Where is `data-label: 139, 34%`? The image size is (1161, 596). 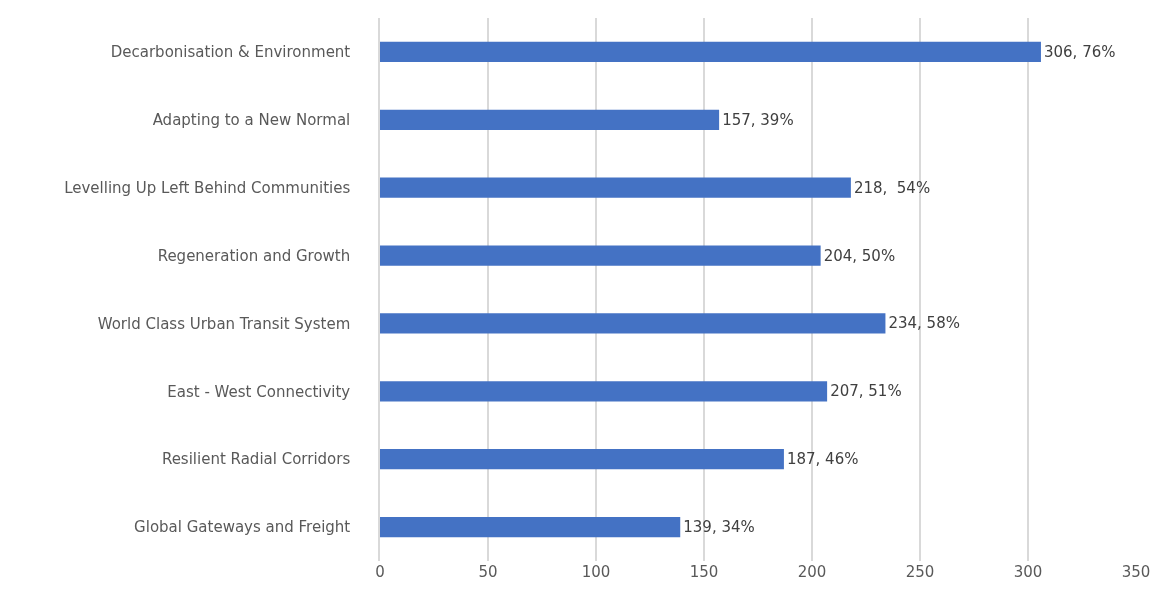
data-label: 139, 34% is located at coordinates (719, 527).